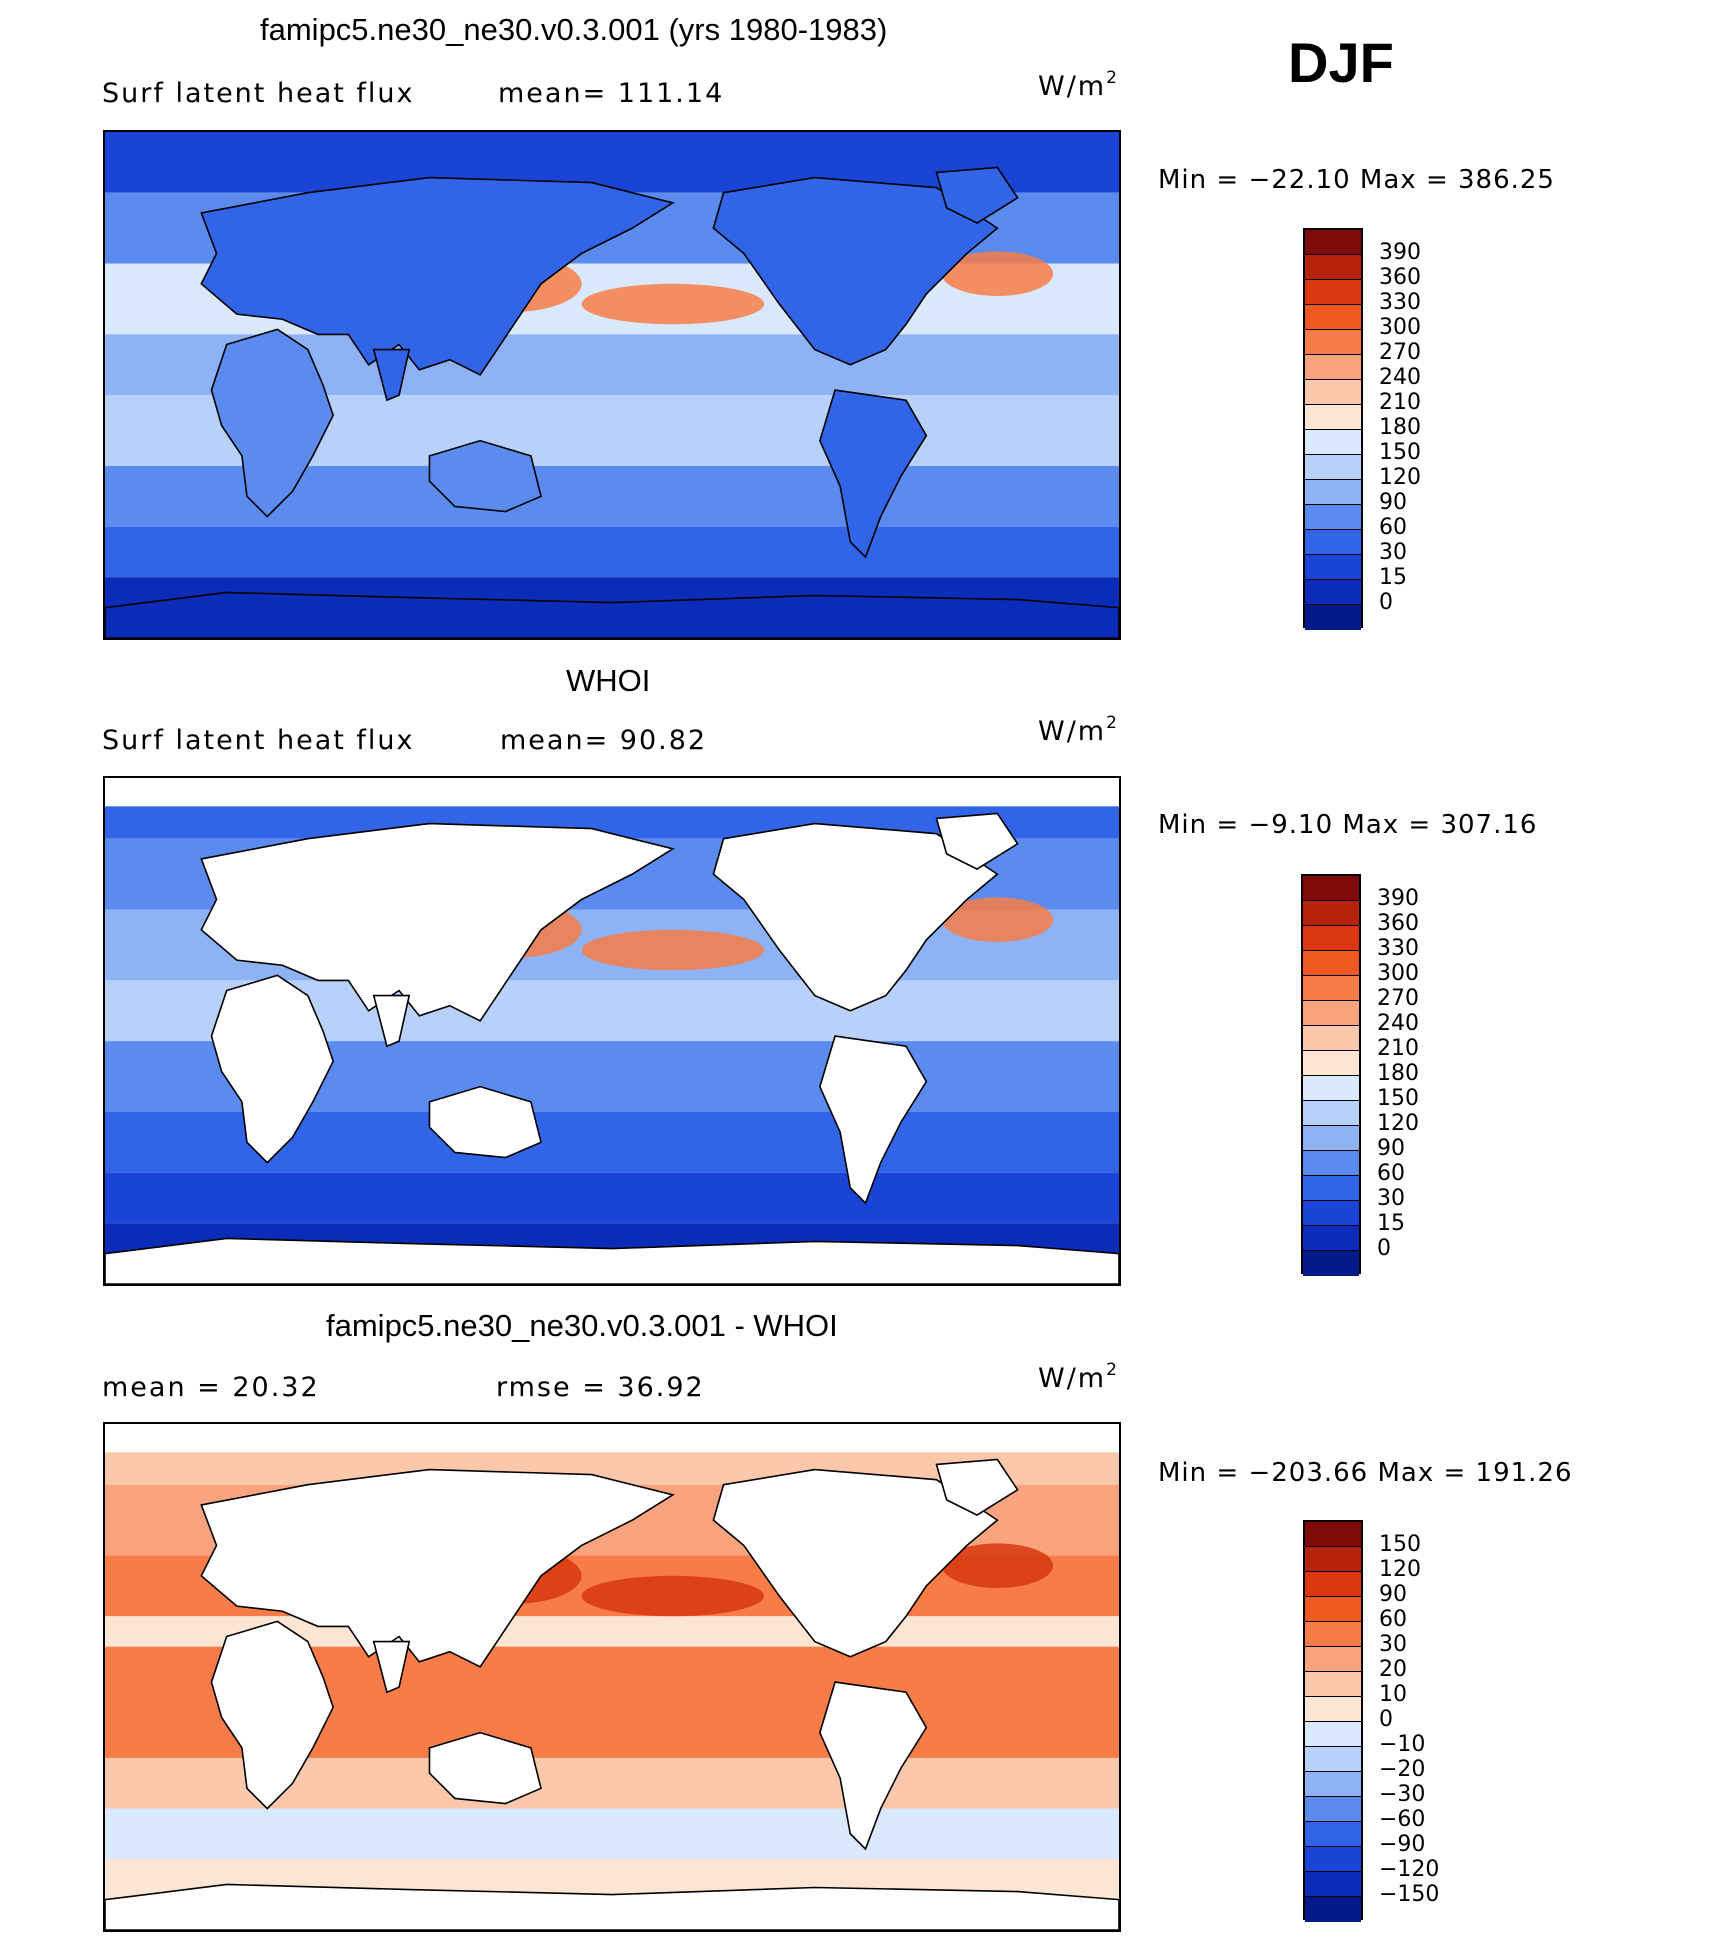 This screenshot has height=1952, width=1710. Describe the element at coordinates (1400, 402) in the screenshot. I see `colorbar-tick-label: 210` at that location.